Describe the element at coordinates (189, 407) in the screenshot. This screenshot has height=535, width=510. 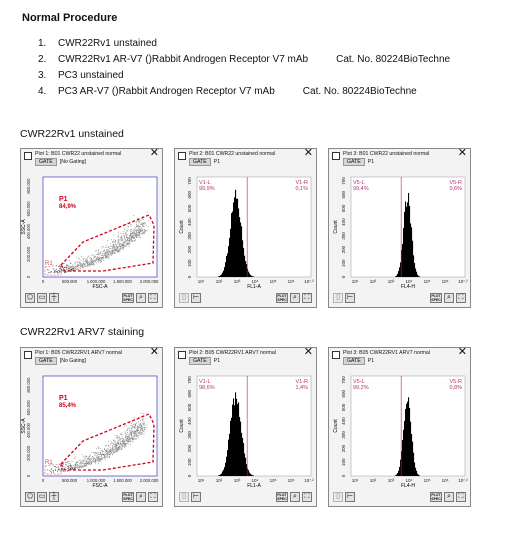
I see `y-tick-label: 500` at that location.